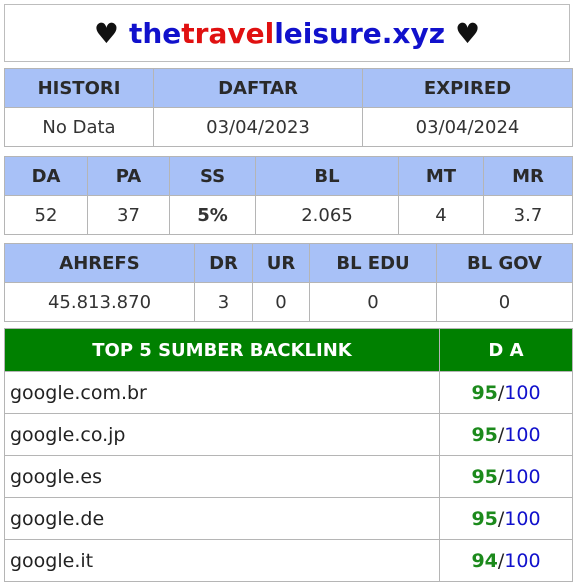 The image size is (576, 582). Describe the element at coordinates (106, 33) in the screenshot. I see `heart-icon-left: ♥` at that location.